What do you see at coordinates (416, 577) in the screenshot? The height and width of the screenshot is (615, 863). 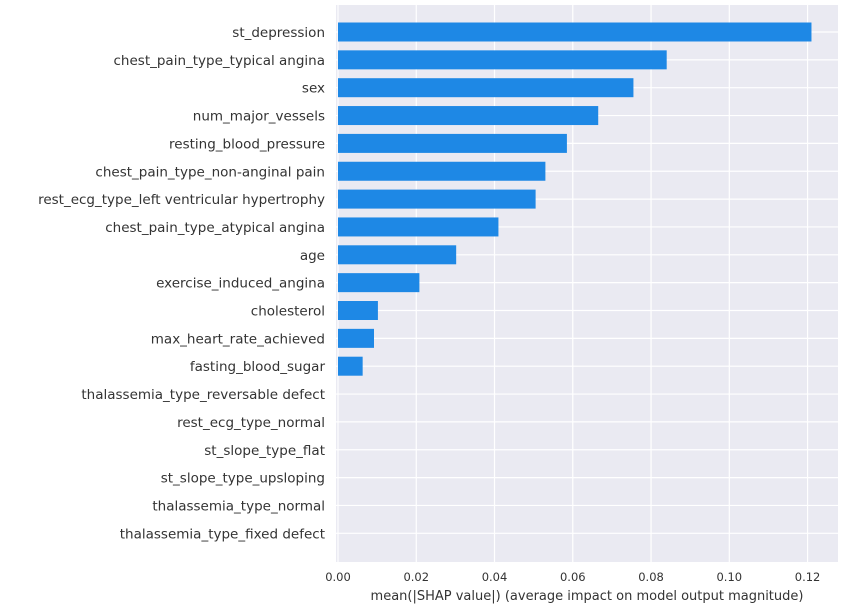 I see `x-tick-label: 0.02` at bounding box center [416, 577].